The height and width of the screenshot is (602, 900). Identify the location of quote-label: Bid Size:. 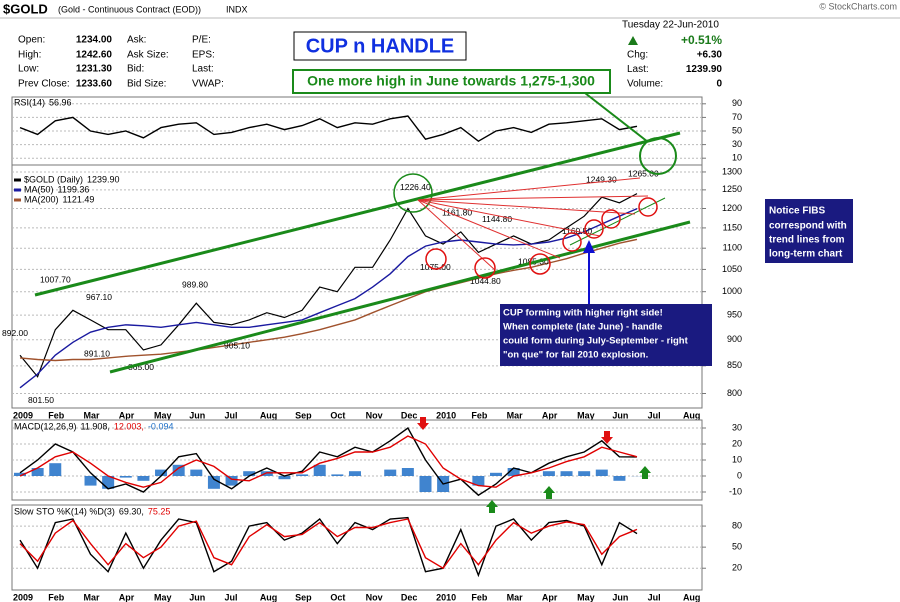
(146, 84).